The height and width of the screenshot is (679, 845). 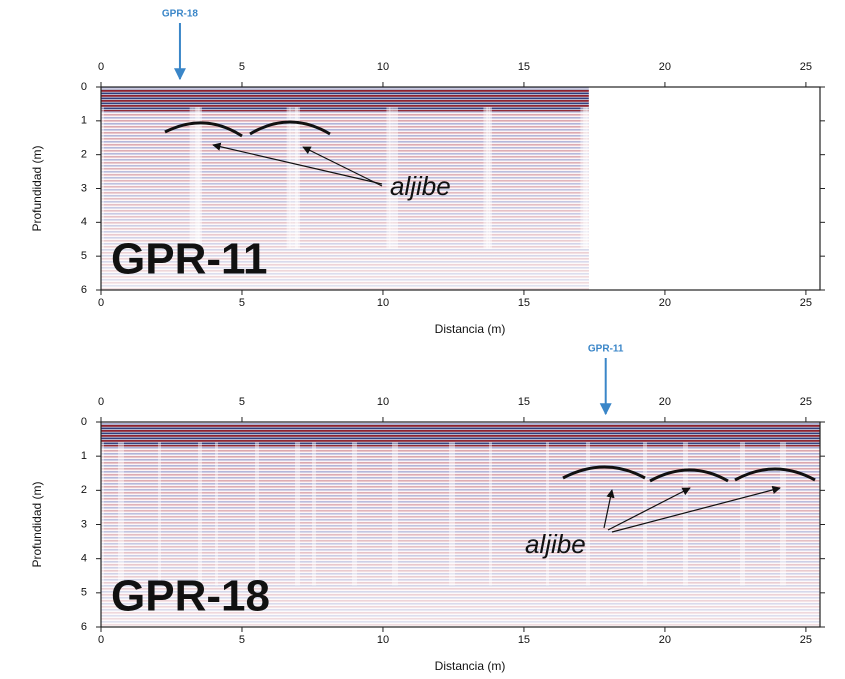 I want to click on profile-name: GPR-11, so click(x=189, y=259).